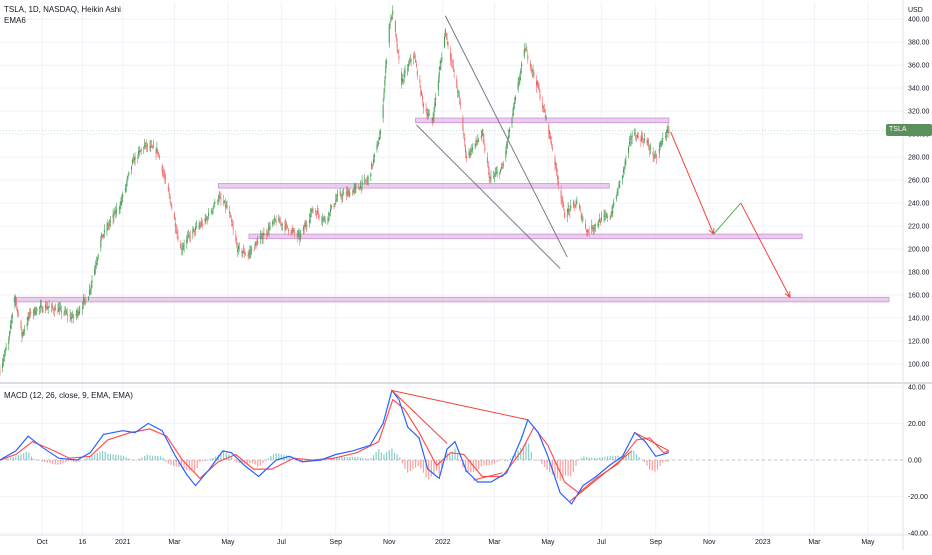 The height and width of the screenshot is (555, 932). I want to click on projection-up-leg, so click(727, 218).